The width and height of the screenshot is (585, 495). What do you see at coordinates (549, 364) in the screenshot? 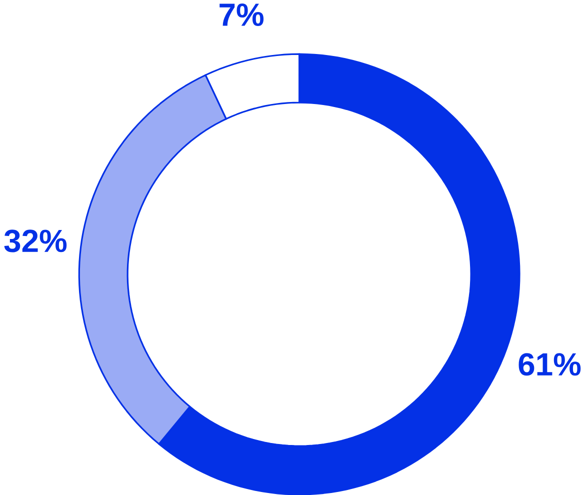
I see `data-label: 61%` at bounding box center [549, 364].